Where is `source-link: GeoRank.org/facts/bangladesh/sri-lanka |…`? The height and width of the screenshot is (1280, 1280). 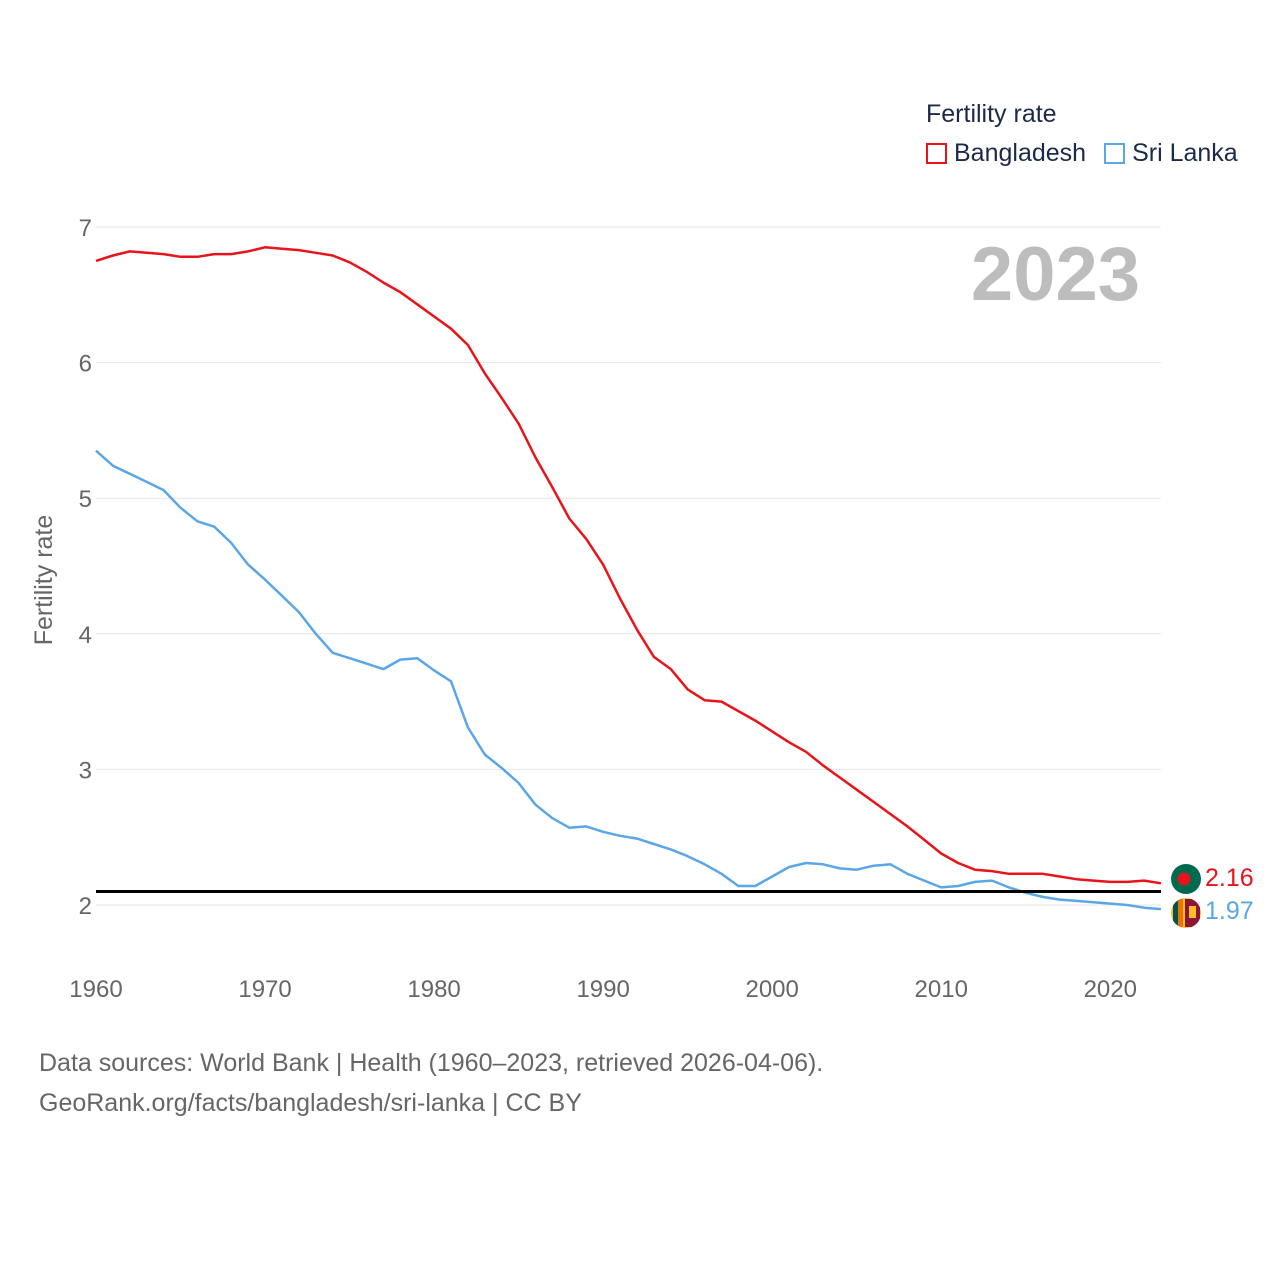
source-link: GeoRank.org/facts/bangladesh/sri-lanka |… is located at coordinates (310, 1103).